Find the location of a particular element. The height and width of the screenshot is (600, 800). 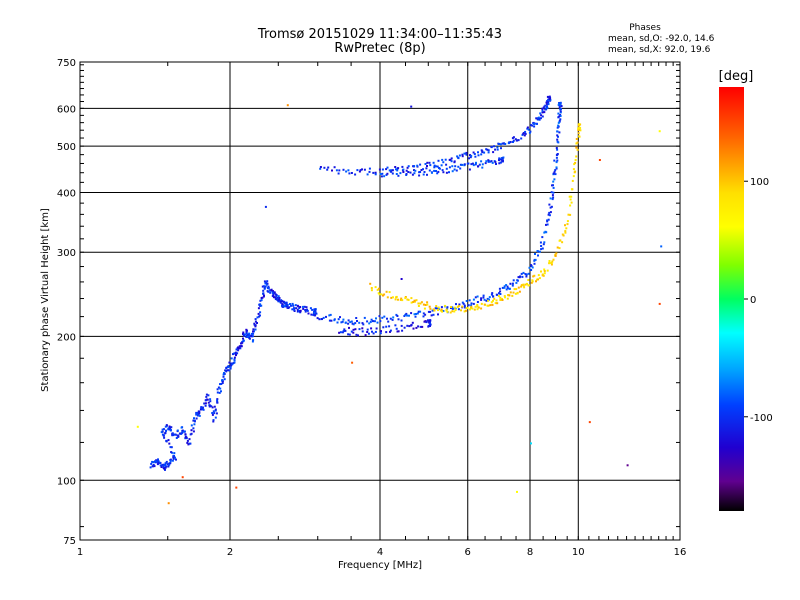

colorbar is located at coordinates (731, 299).